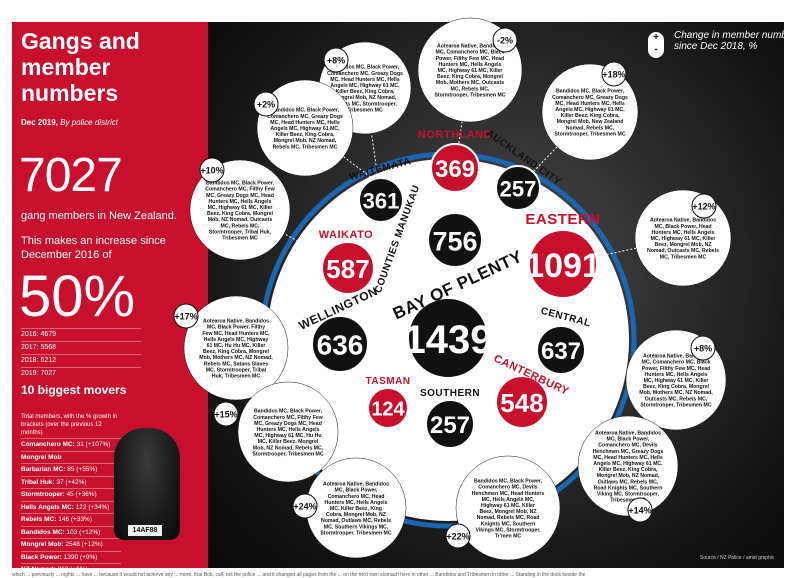  I want to click on gang-list-line: MC, Black Power,, so click(357, 491).